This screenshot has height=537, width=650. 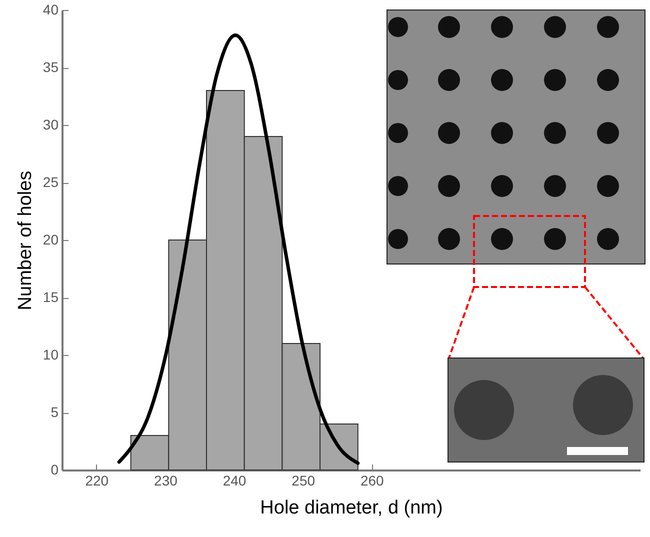 What do you see at coordinates (50, 10) in the screenshot?
I see `y-tick-label: 40` at bounding box center [50, 10].